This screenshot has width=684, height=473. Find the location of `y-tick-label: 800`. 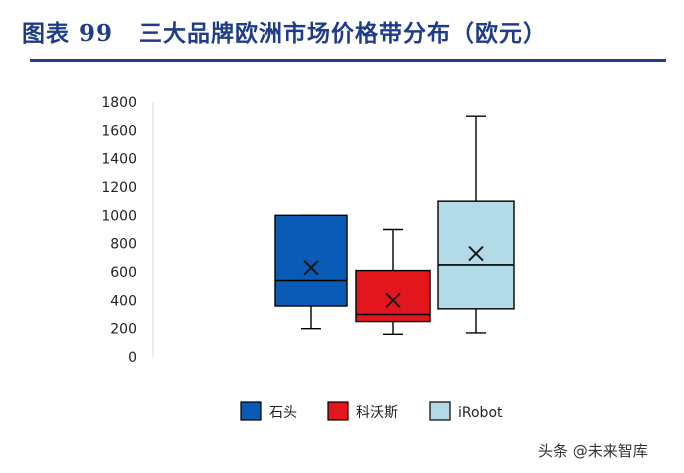

y-tick-label: 800 is located at coordinates (123, 245).